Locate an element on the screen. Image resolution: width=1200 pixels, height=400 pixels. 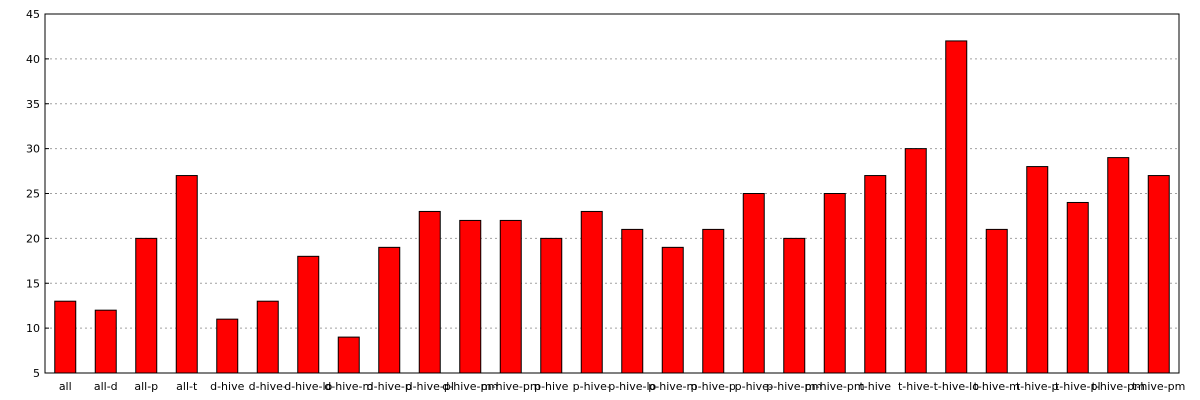
x-tick-label: d-hive is located at coordinates (227, 386).